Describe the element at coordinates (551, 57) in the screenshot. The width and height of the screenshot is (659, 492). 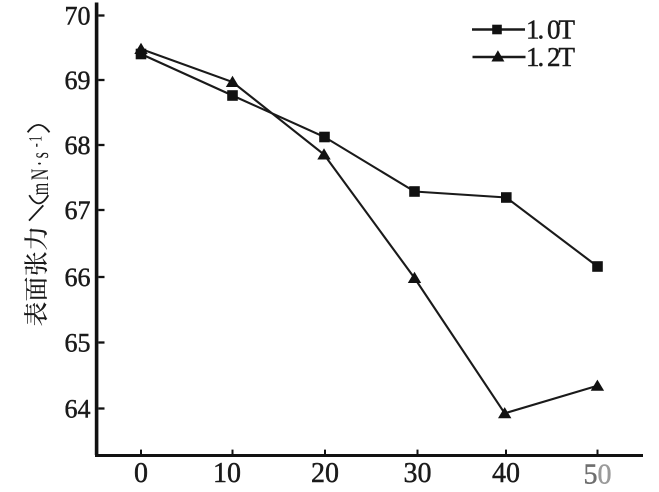
I see `svg-text: 1. 2T` at that location.